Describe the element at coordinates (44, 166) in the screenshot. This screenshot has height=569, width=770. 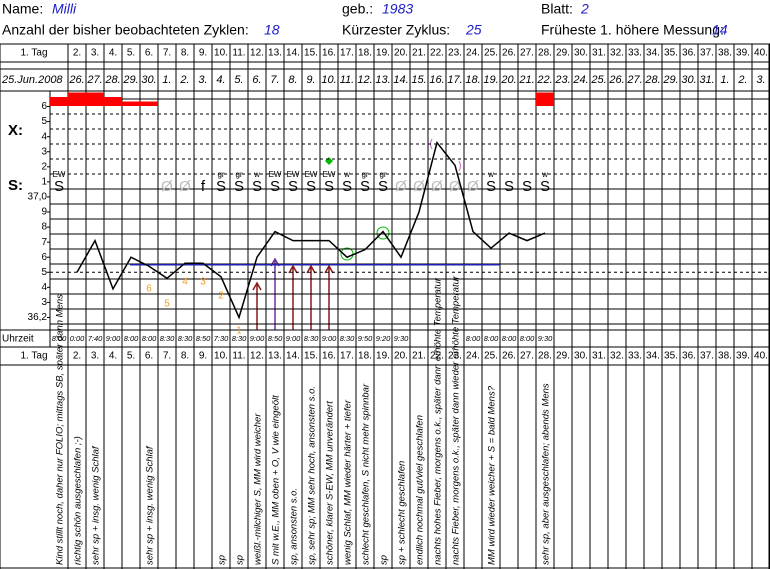
I see `y-tick-label: 2` at that location.